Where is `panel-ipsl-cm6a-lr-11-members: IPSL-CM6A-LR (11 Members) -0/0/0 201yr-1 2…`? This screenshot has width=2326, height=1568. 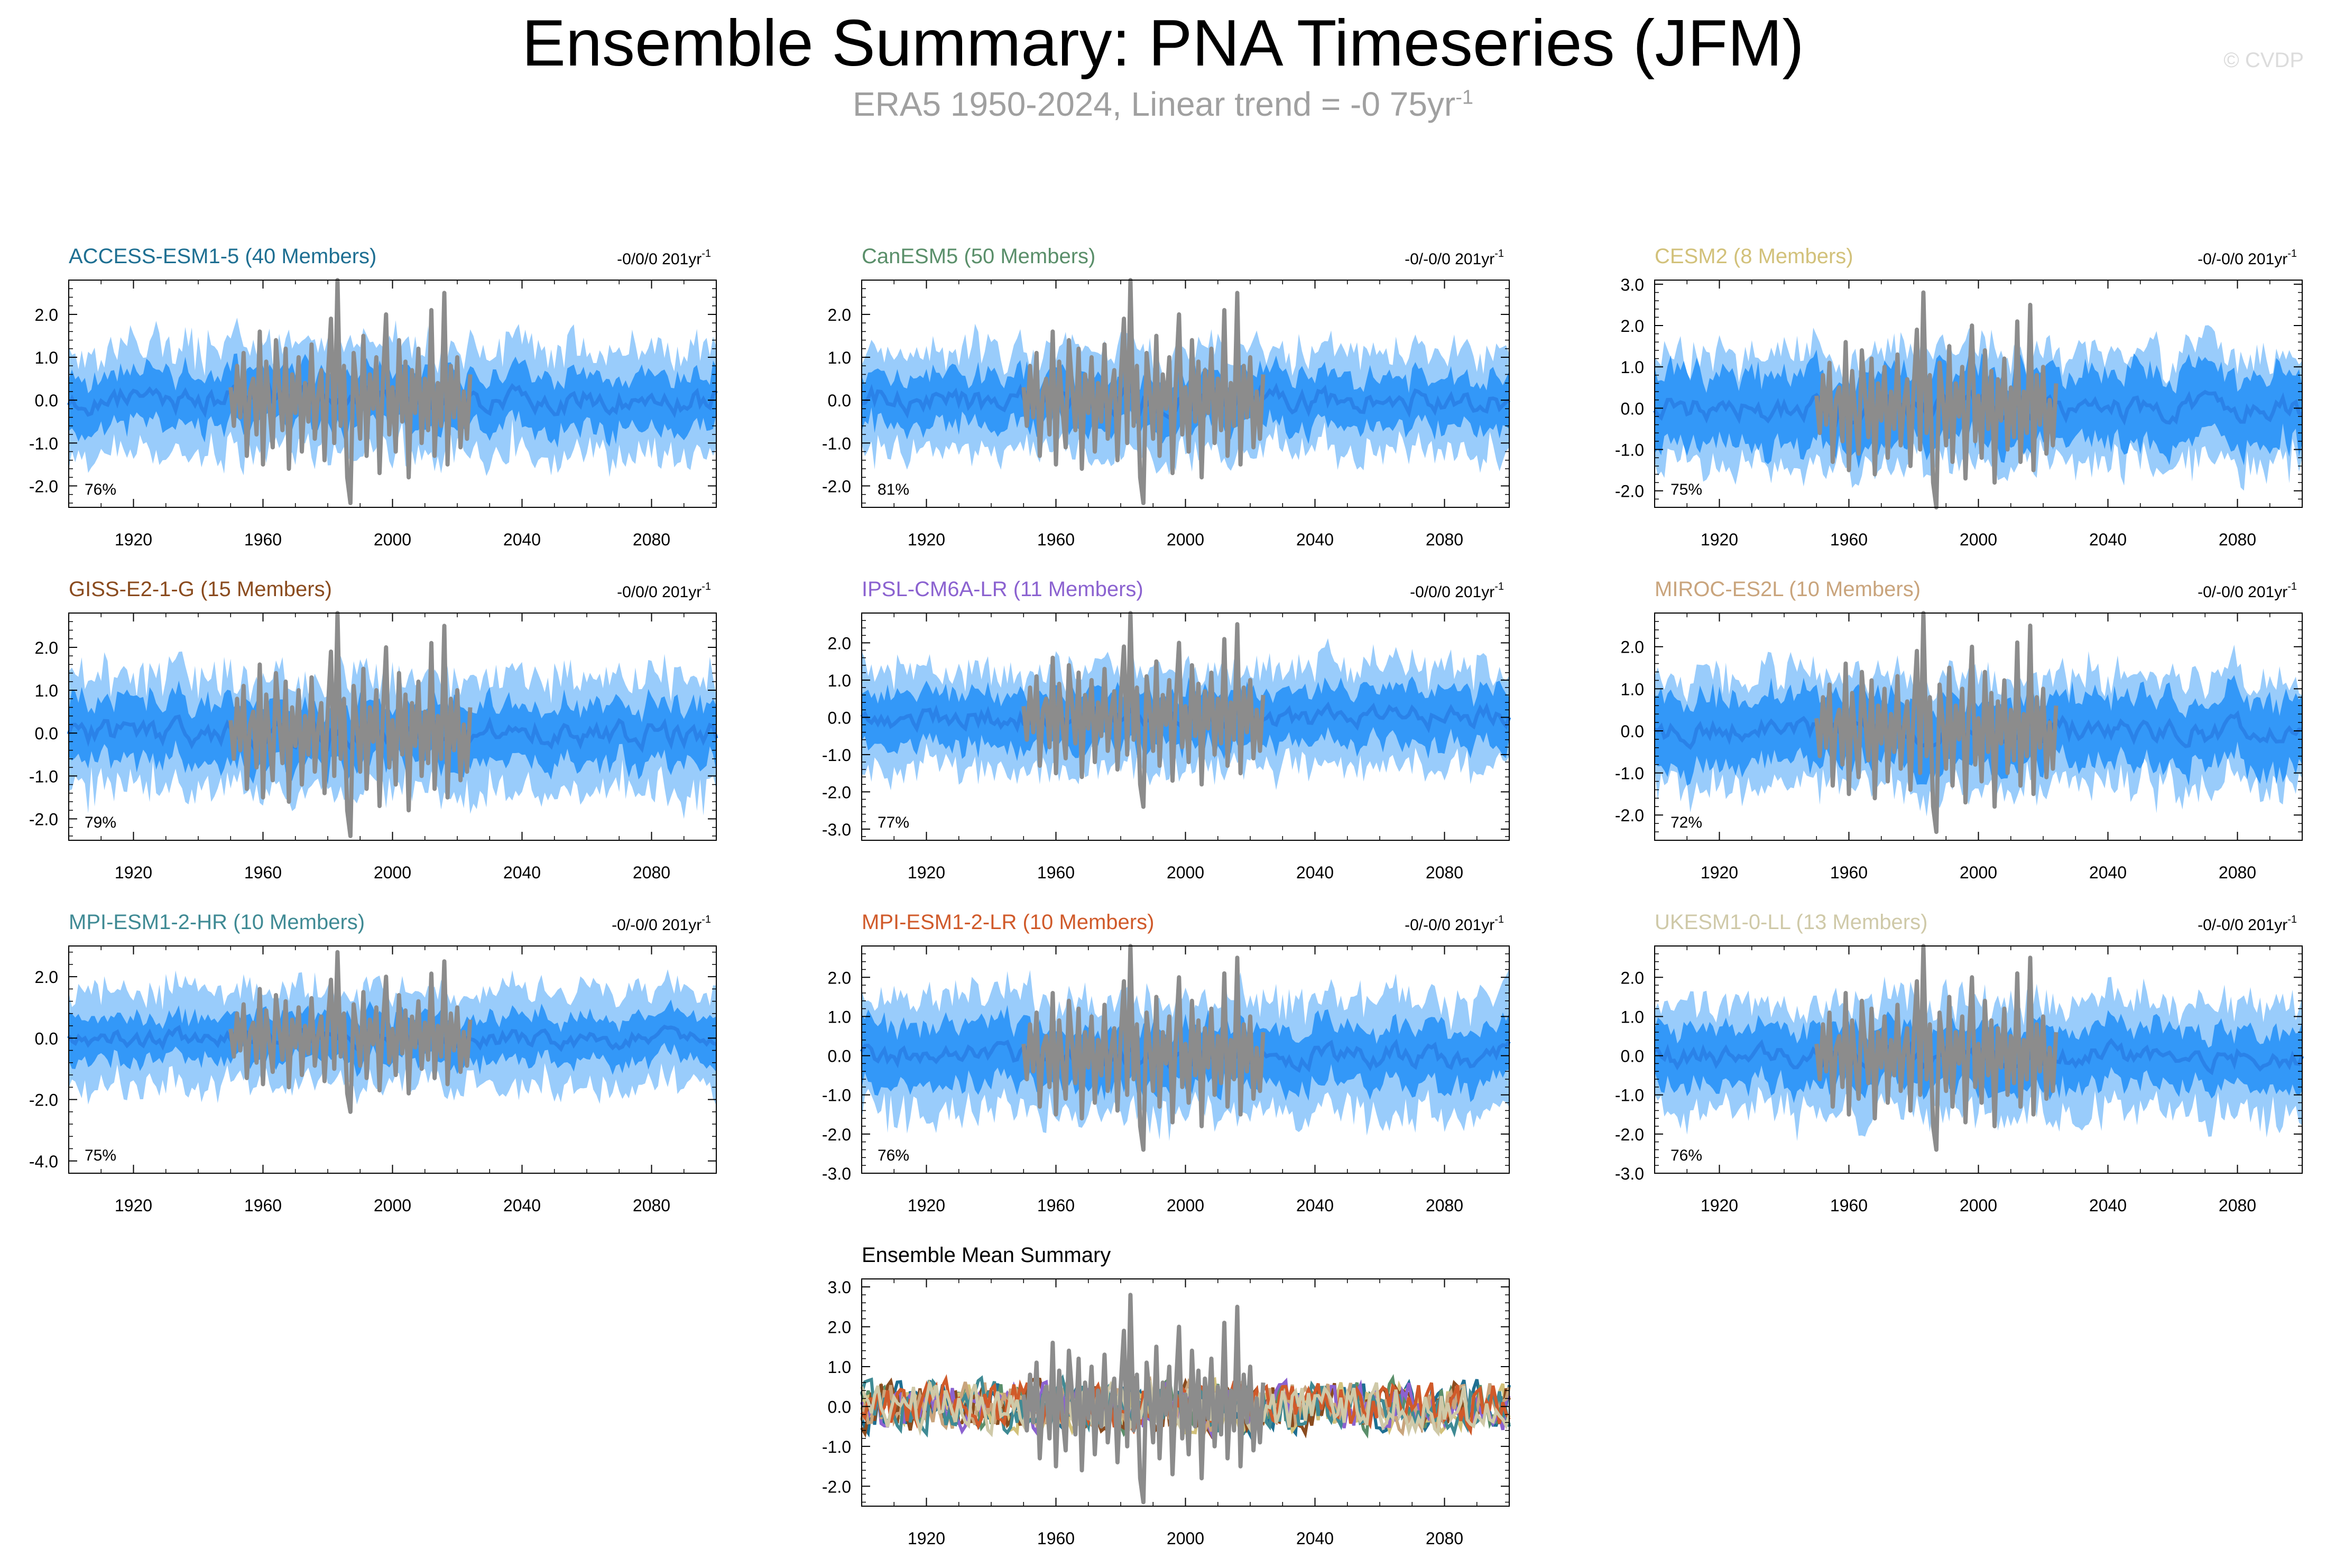
panel-ipsl-cm6a-lr-11-members: IPSL-CM6A-LR (11 Members) -0/0/0 201yr-1 2… is located at coordinates (1166, 730).